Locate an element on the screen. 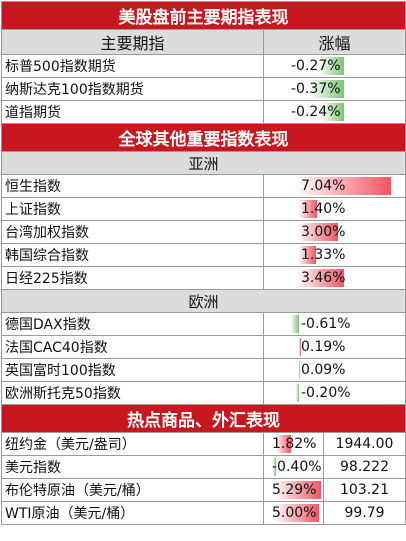  table-row: 标普500指数期货 -0.27% is located at coordinates (203, 66).